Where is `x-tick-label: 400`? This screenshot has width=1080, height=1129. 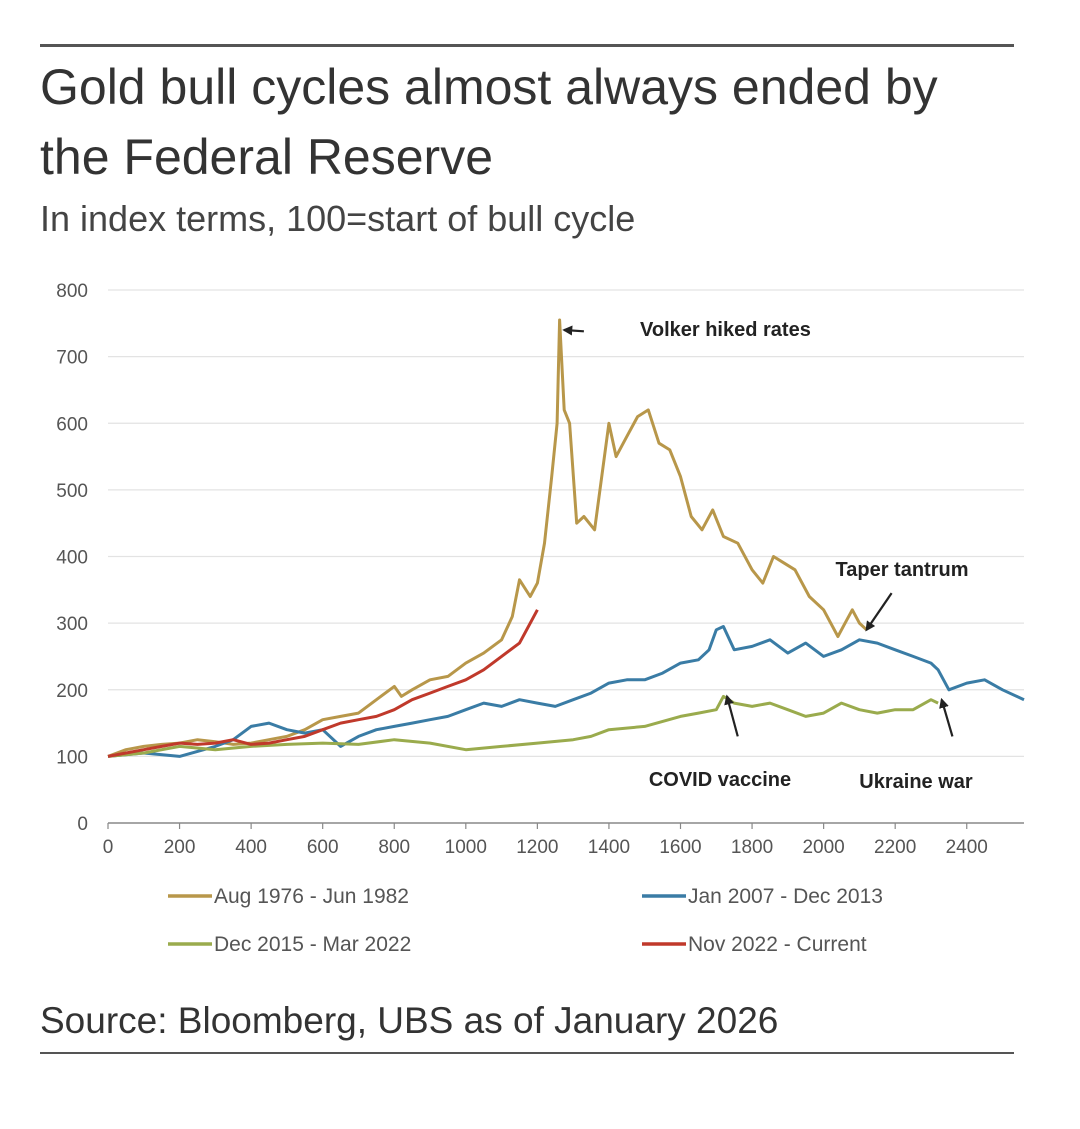
x-tick-label: 400 is located at coordinates (251, 847).